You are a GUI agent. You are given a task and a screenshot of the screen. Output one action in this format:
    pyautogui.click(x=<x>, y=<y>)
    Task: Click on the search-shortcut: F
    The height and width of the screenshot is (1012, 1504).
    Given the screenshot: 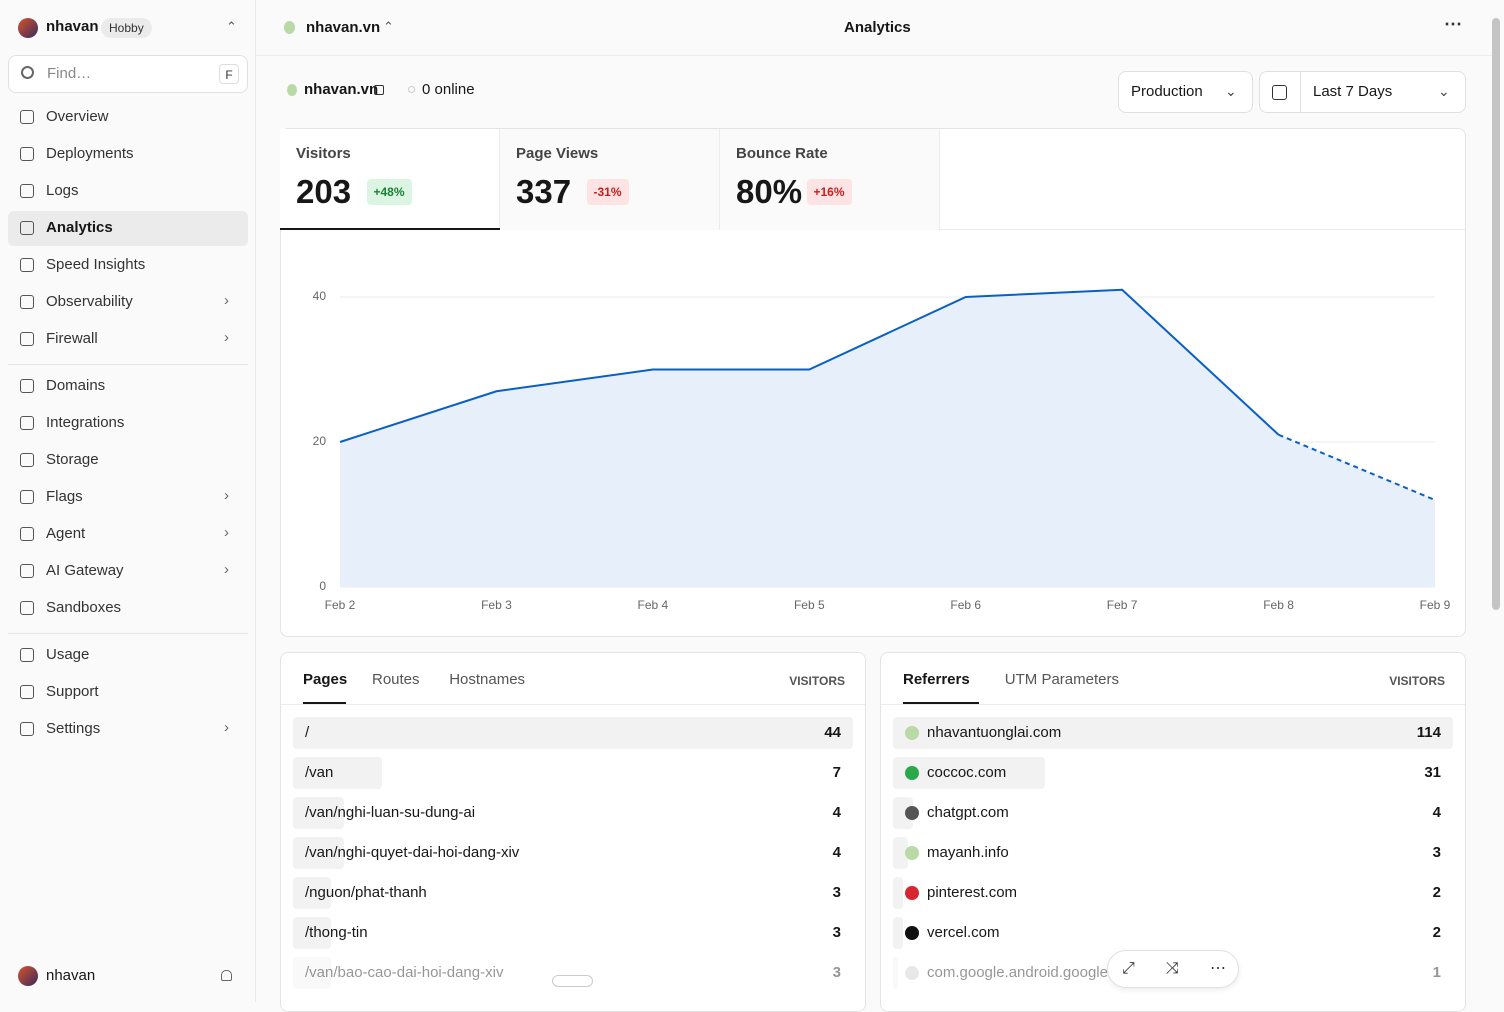 What is the action you would take?
    pyautogui.click(x=229, y=74)
    